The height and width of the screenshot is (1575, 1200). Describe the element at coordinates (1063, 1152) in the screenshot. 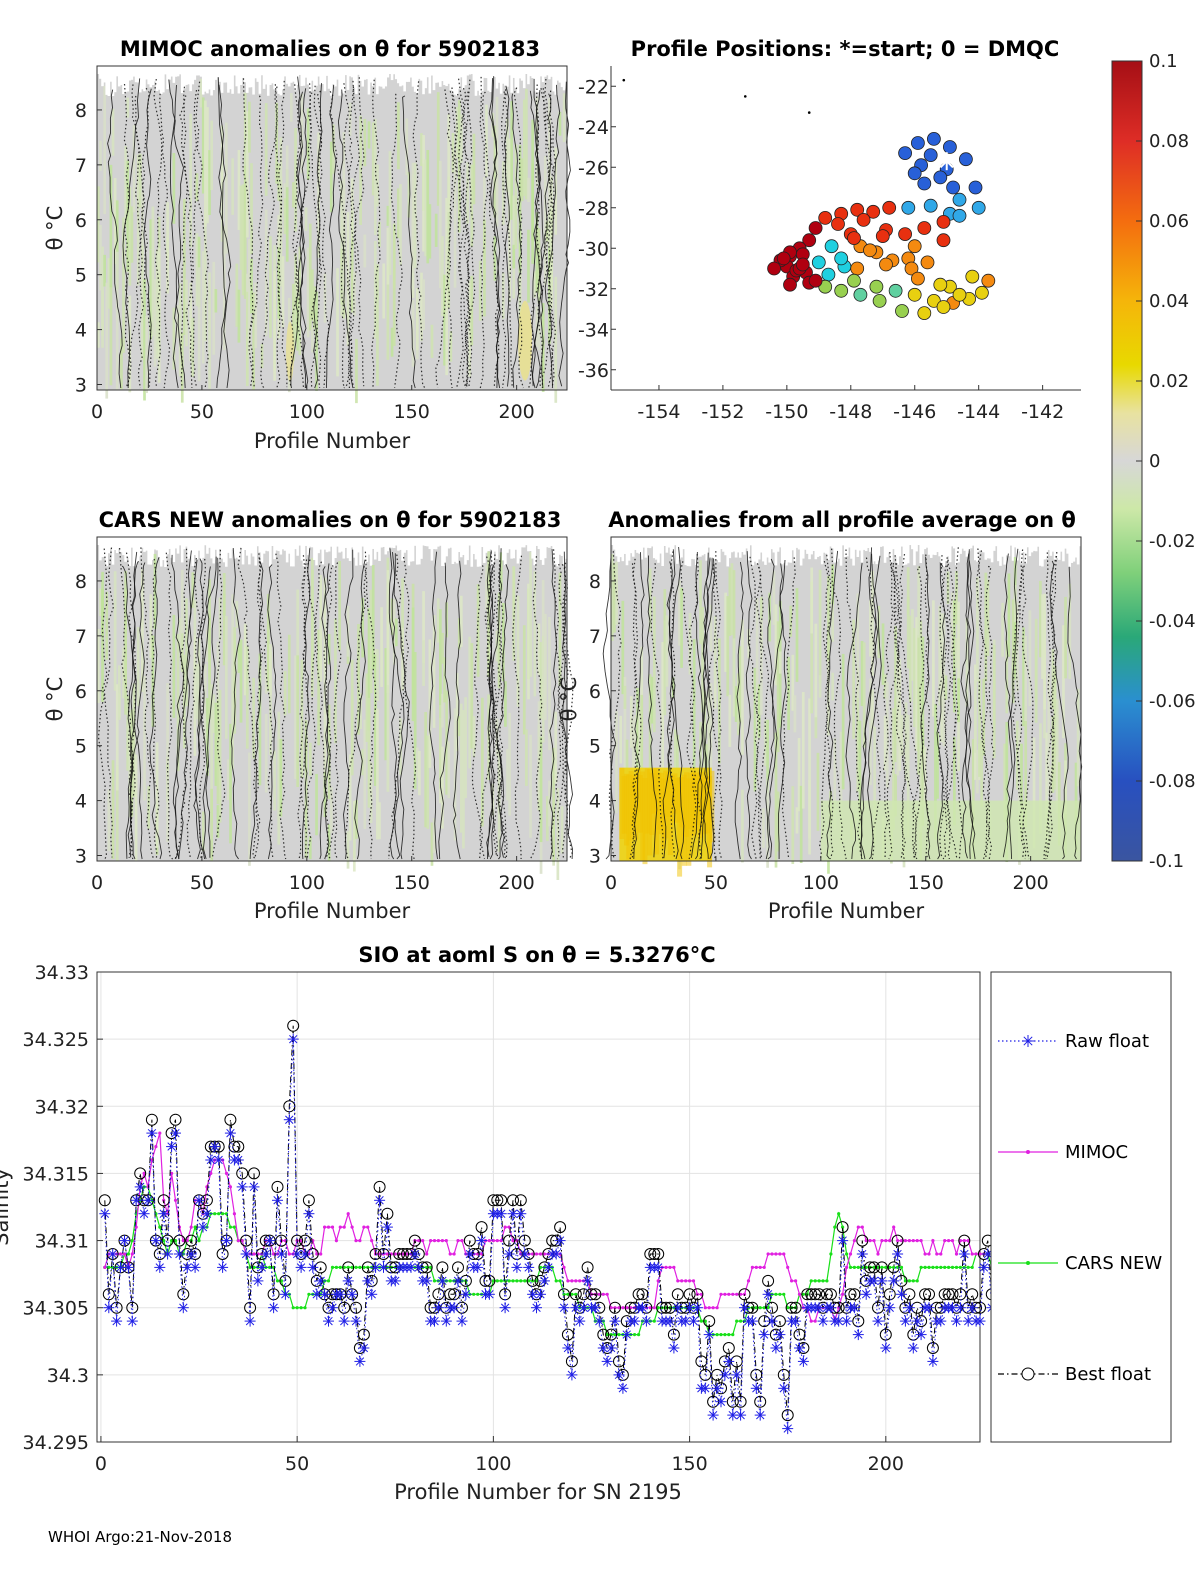

I see `legend-item: MIMOC` at that location.